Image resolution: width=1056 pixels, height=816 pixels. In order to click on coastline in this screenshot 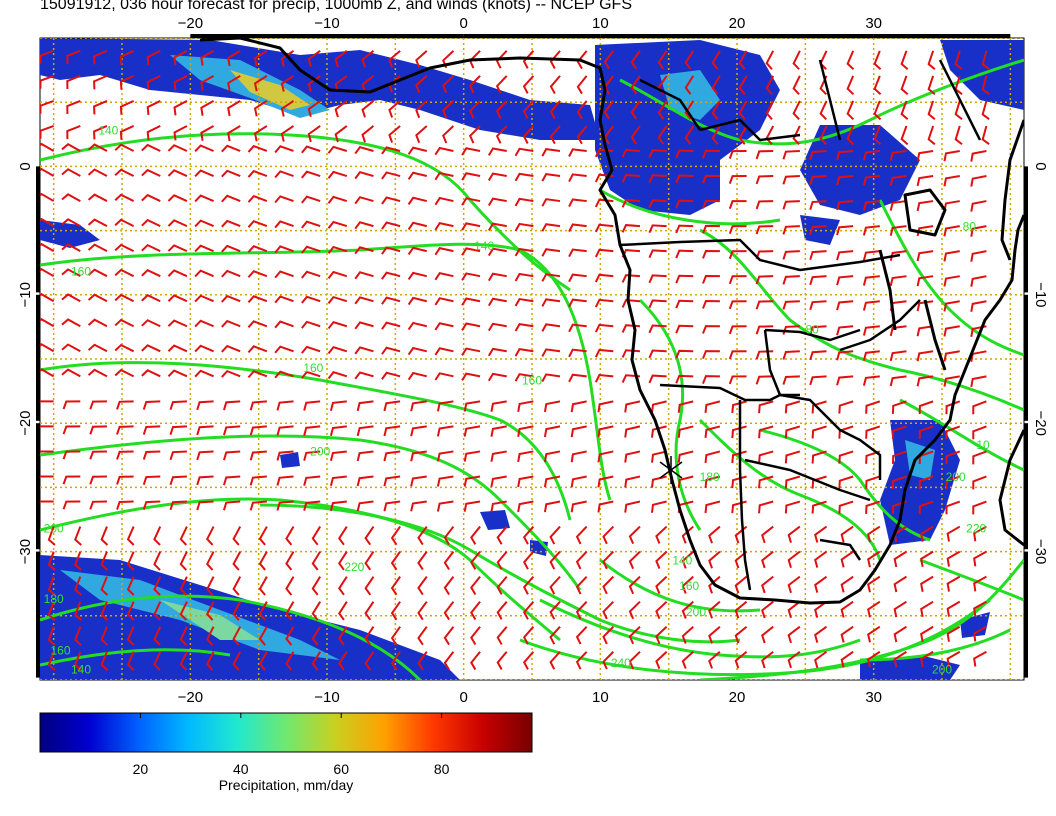, I will do `click(403, 92)`.